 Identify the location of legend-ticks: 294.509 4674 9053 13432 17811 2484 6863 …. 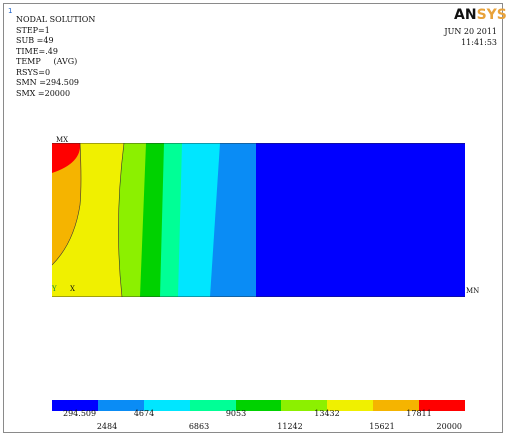
(258, 421).